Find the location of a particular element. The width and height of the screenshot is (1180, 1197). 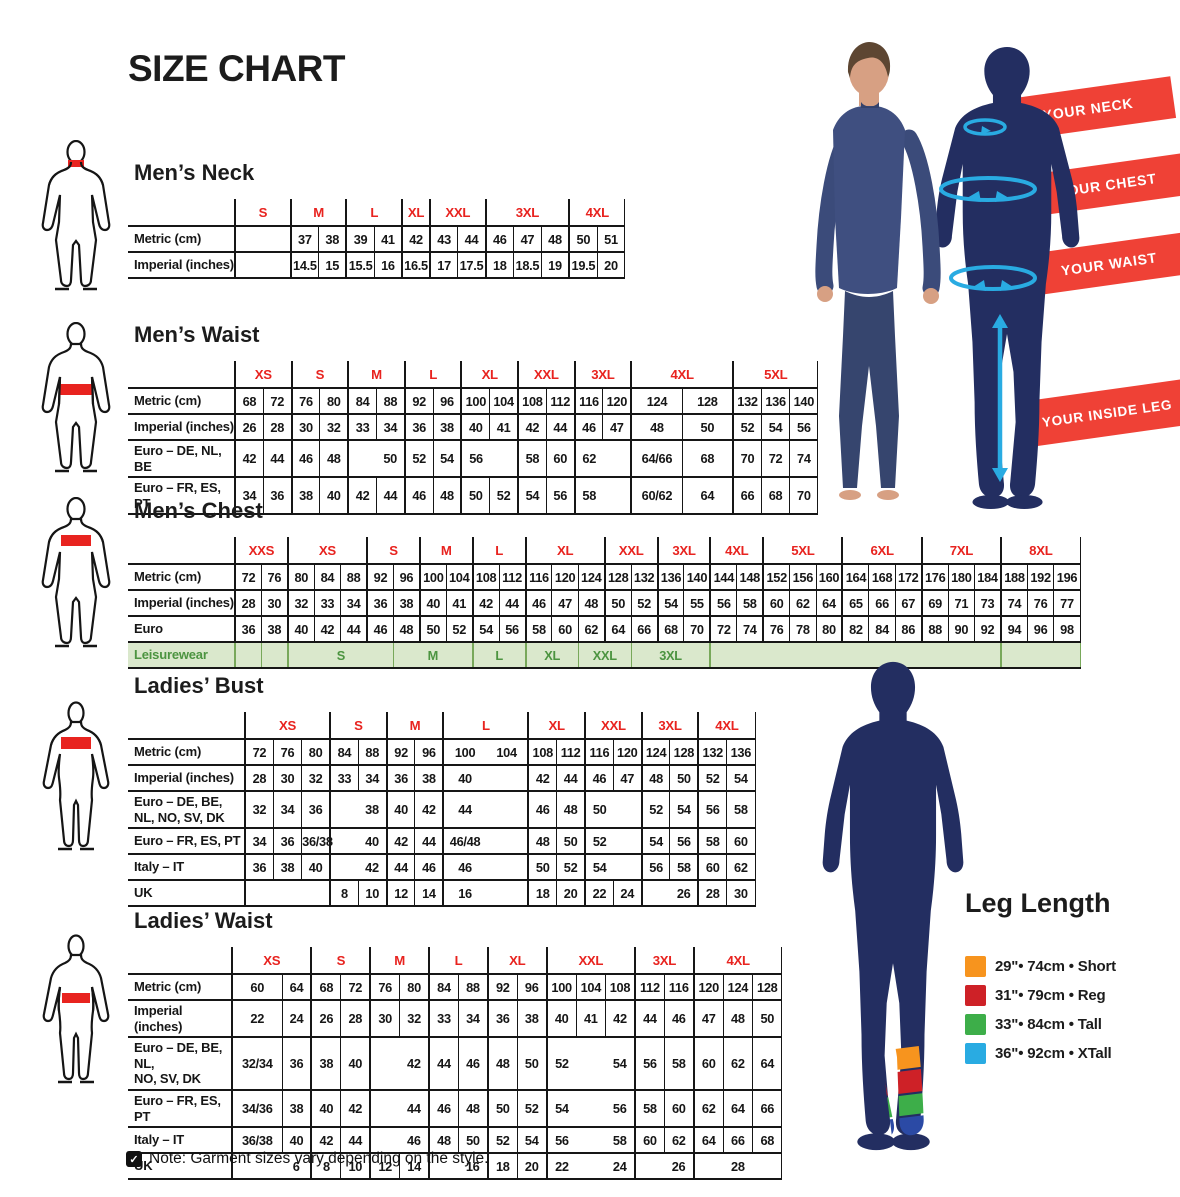

measurement-diagram is located at coordinates (987, 278).